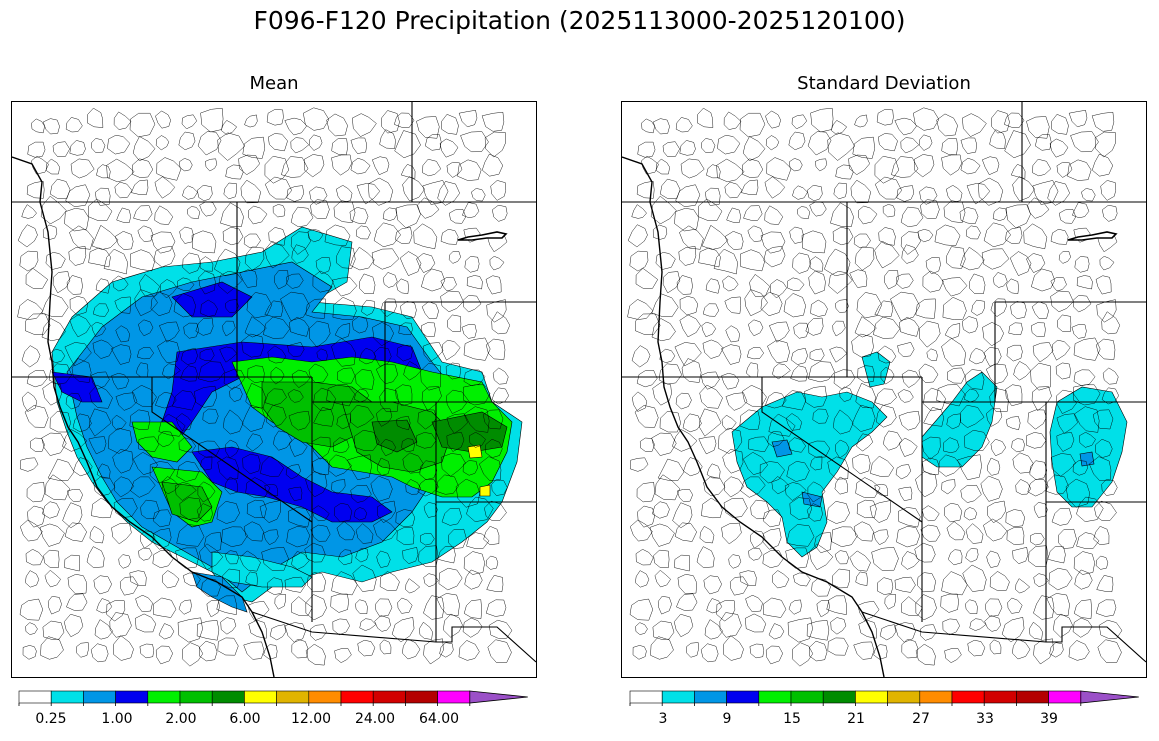 This screenshot has height=741, width=1159. Describe the element at coordinates (439, 719) in the screenshot. I see `mean-cbar-label: 64.00` at that location.